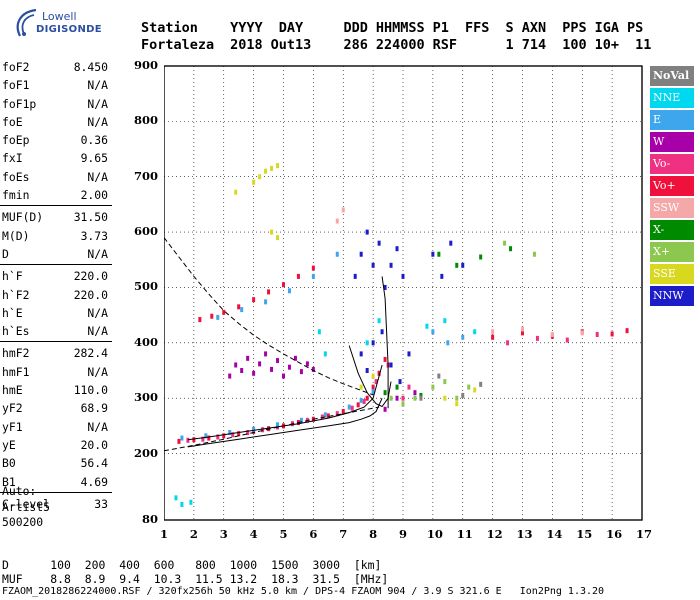  What do you see at coordinates (56, 463) in the screenshot?
I see `param-row-b0: B0 56.4` at bounding box center [56, 463].